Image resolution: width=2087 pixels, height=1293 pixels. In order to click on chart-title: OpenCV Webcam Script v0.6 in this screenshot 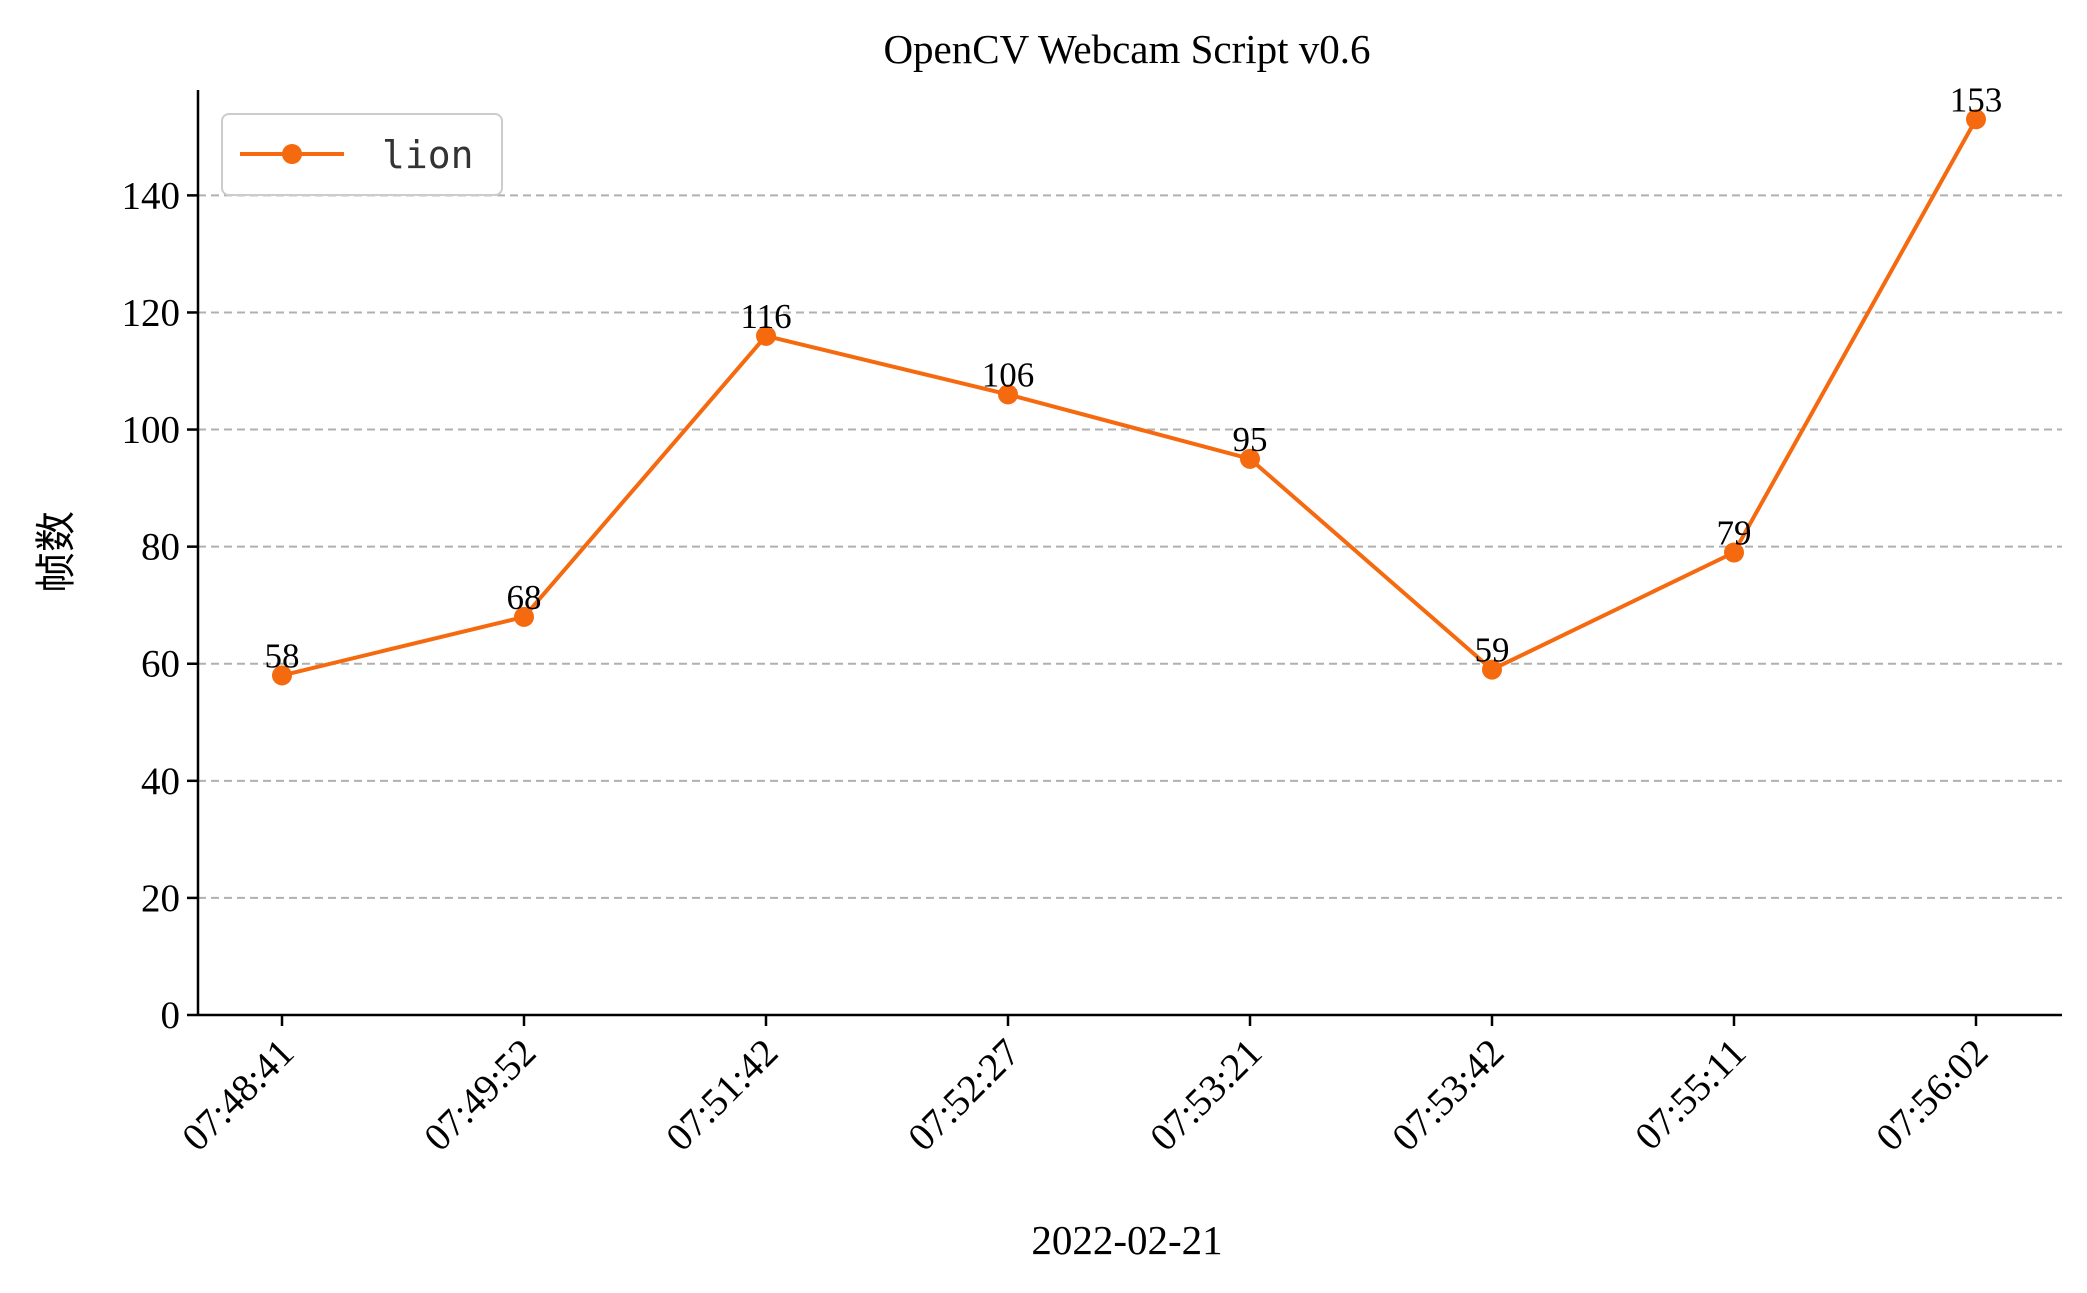, I will do `click(1126, 49)`.